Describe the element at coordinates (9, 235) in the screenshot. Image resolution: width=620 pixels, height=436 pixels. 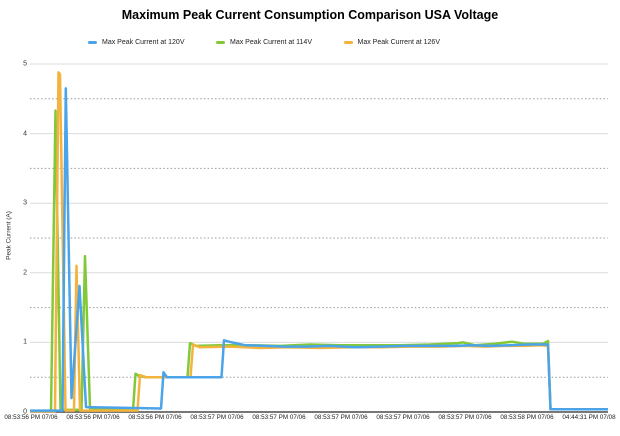
I see `y-axis-title: Peak Current (A)` at that location.